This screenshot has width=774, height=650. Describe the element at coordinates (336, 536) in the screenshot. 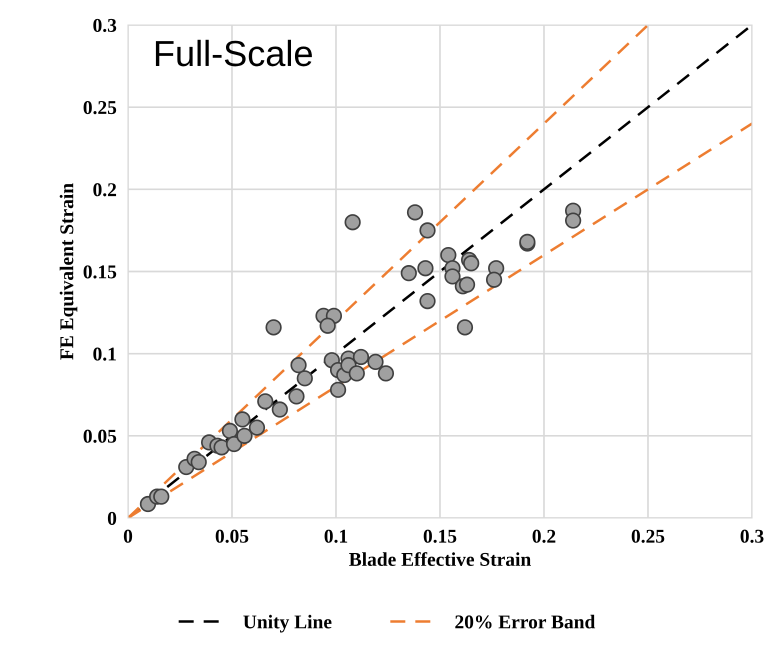

I see `x-tick-label: 0.1` at that location.